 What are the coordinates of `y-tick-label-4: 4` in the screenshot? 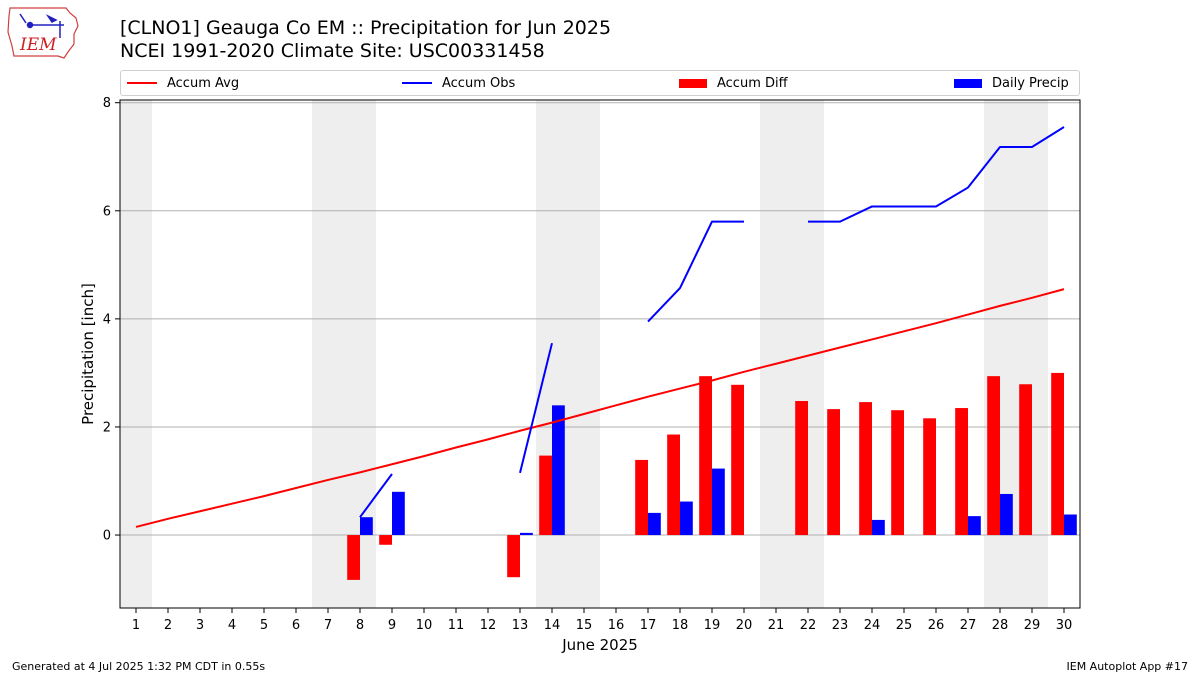 It's located at (107, 319).